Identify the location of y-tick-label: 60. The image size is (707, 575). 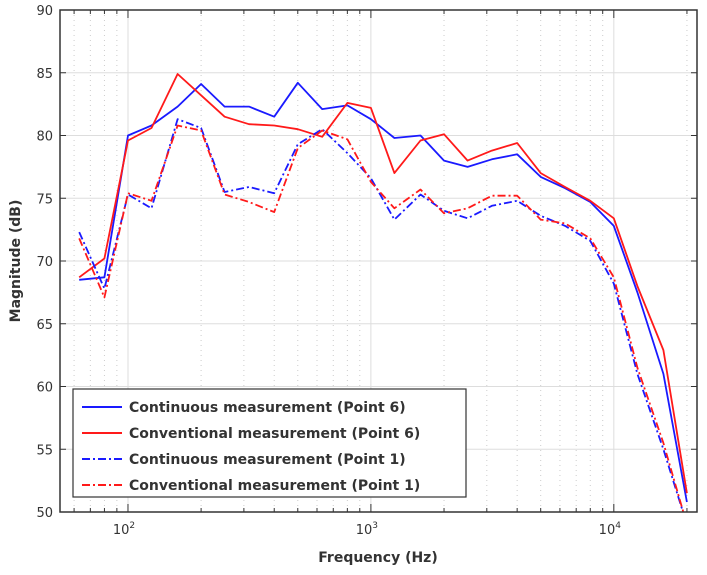
(44, 388).